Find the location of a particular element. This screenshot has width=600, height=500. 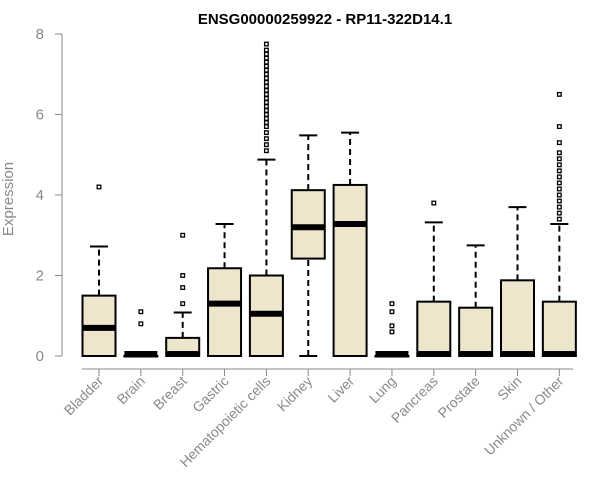

x-tick-label: Breast is located at coordinates (170, 393).